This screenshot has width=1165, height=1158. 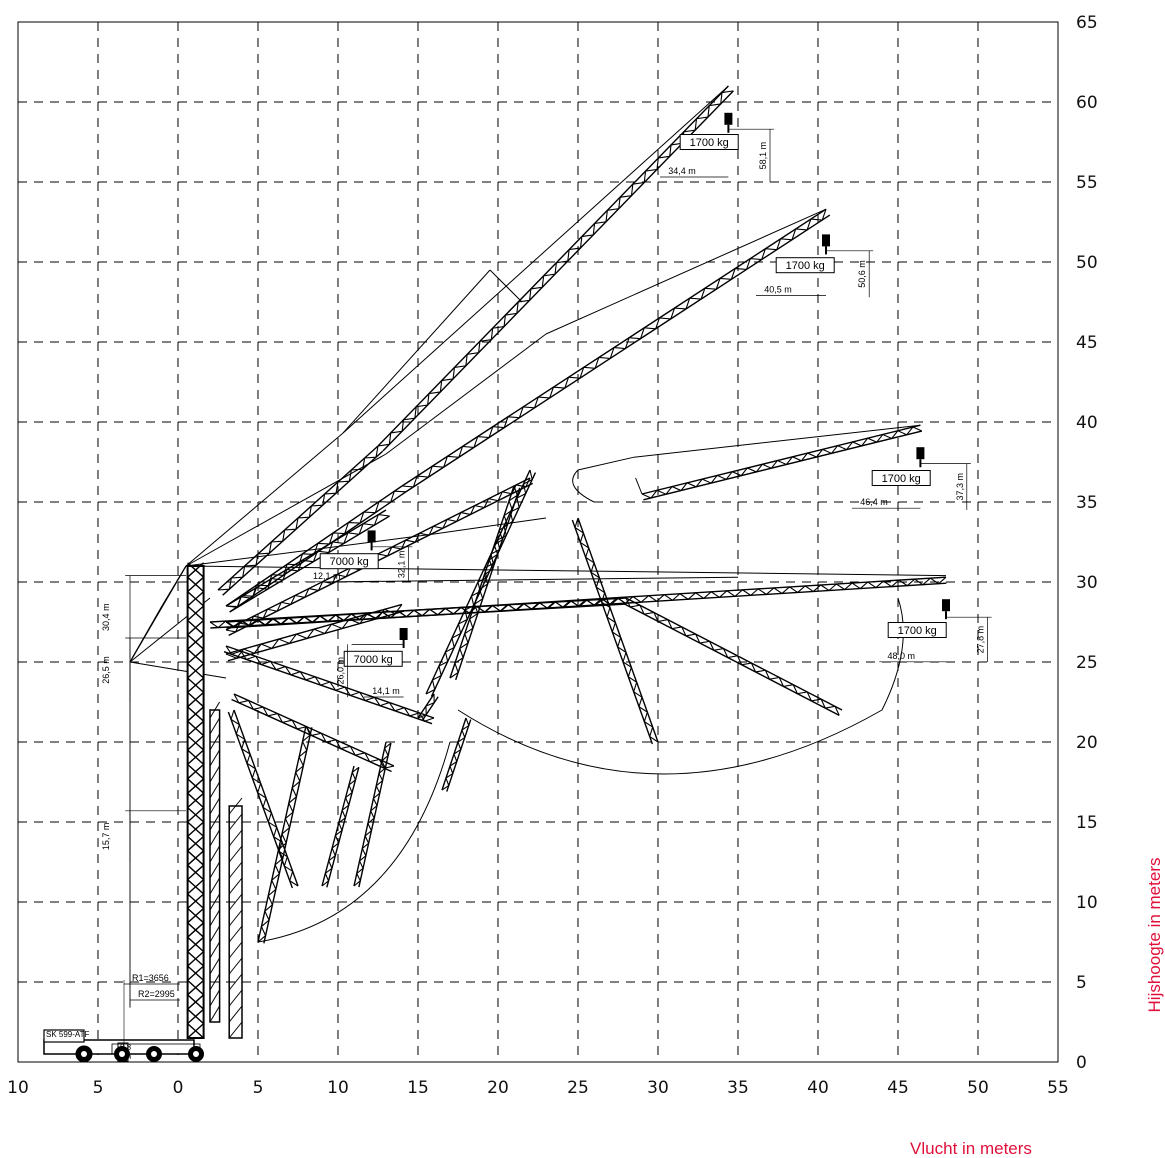 I want to click on outrigger-r2-label: R2=2995, so click(x=156, y=994).